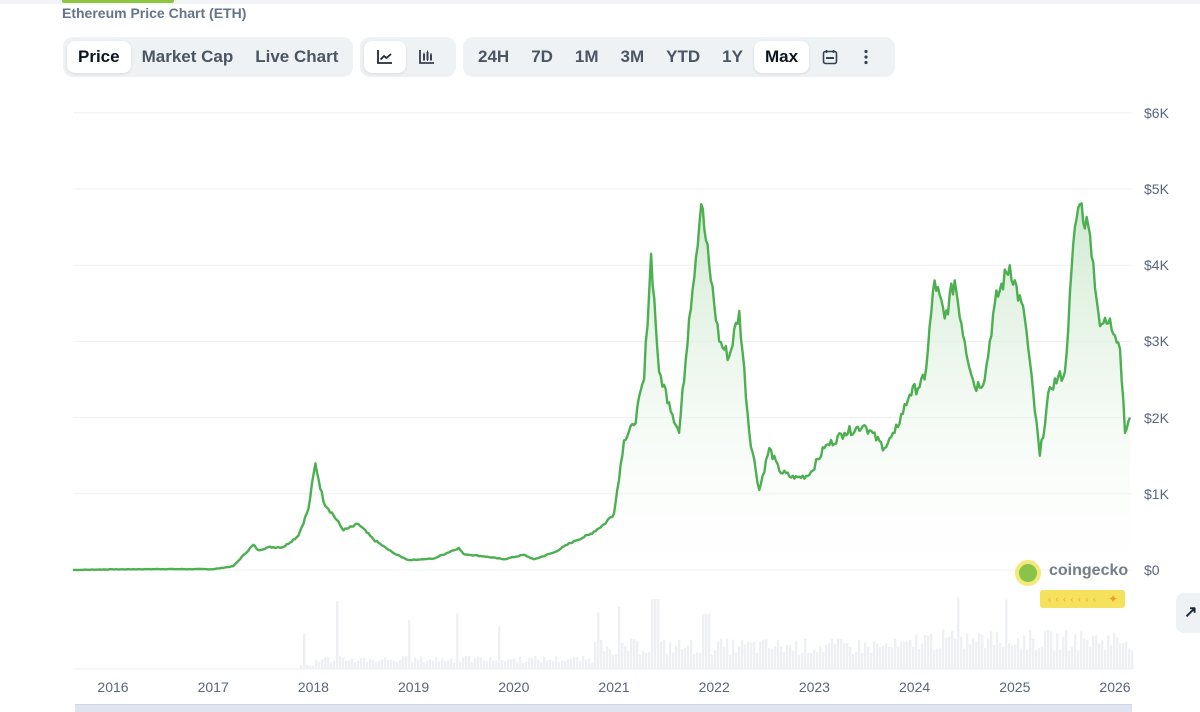  What do you see at coordinates (1072, 599) in the screenshot?
I see `badge-arrows: ‹ ‹ ‹ ‹ ‹ ‹ ‹` at bounding box center [1072, 599].